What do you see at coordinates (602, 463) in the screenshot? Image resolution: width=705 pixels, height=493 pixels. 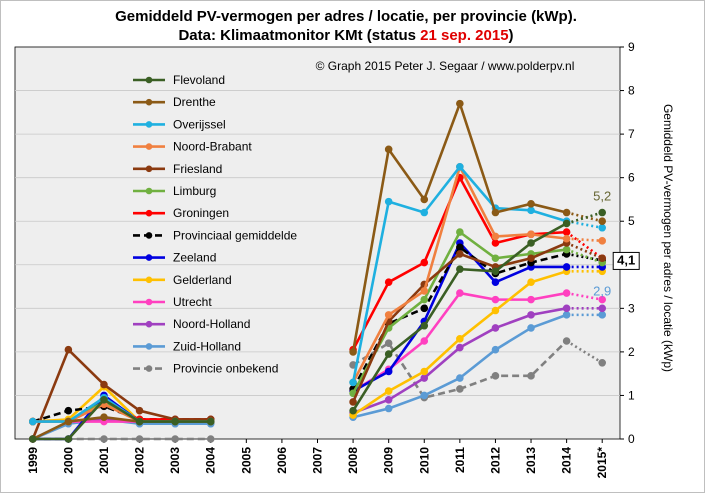 I see `x-tick-label: 2015*` at bounding box center [602, 463].